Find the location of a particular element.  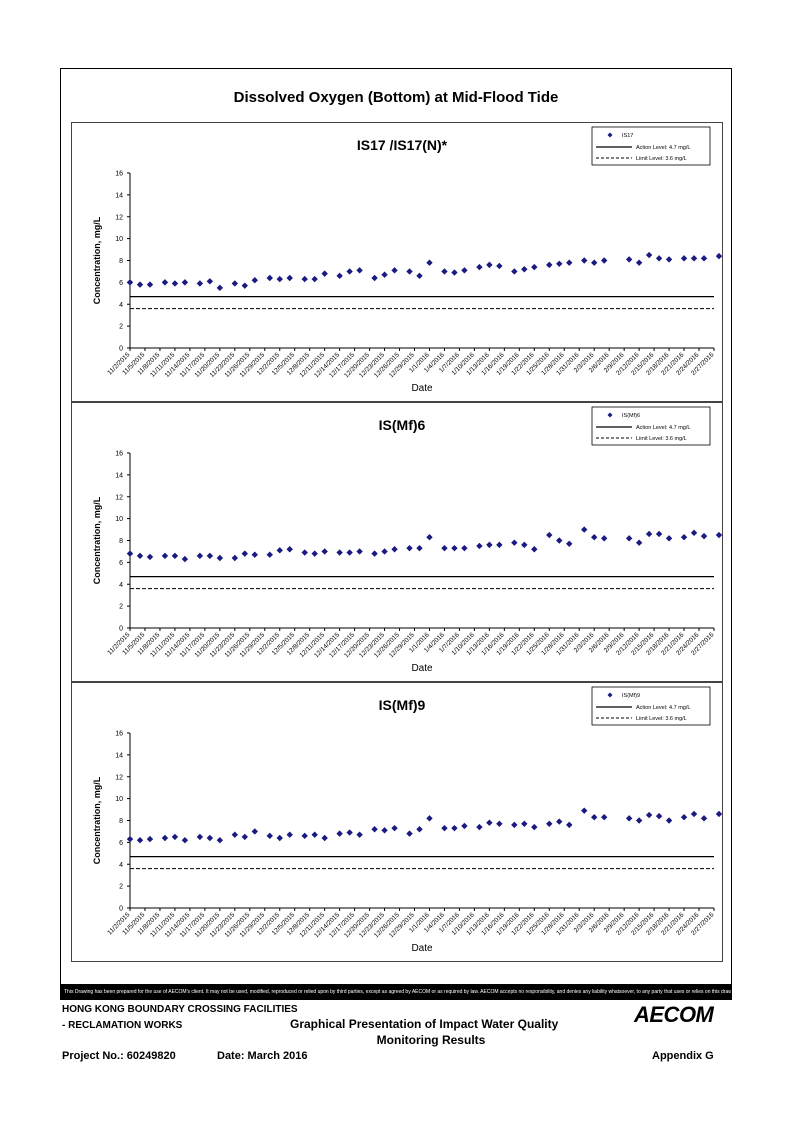

legend-label-series: IS(Mf)6 is located at coordinates (631, 416).